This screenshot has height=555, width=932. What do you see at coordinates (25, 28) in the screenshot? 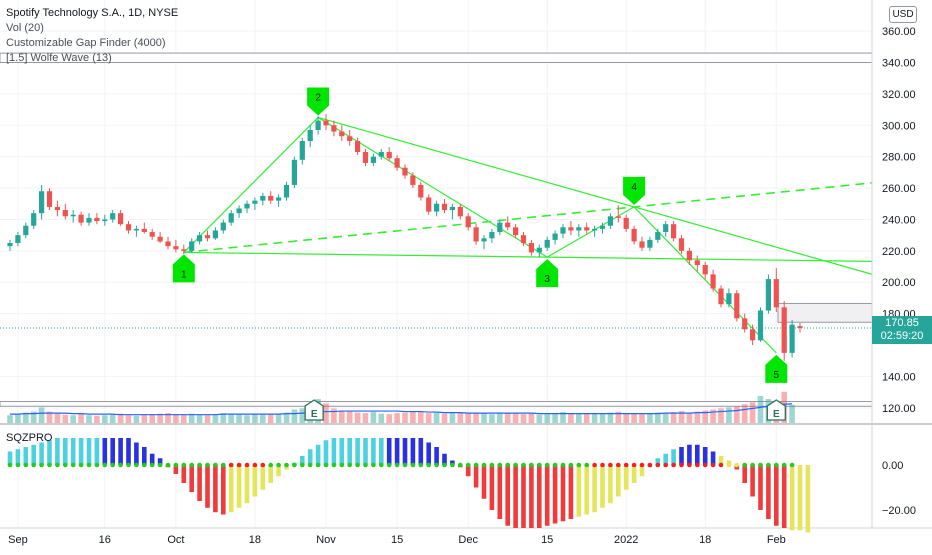
I see `indicator-volume-label: Vol (20)` at bounding box center [25, 28].